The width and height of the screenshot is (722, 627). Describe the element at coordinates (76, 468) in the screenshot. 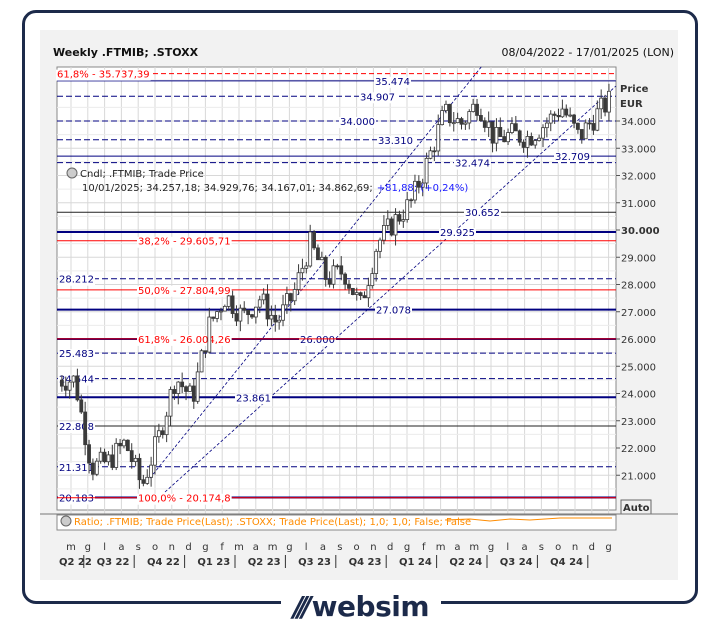

I see `level-label: 21.311` at that location.